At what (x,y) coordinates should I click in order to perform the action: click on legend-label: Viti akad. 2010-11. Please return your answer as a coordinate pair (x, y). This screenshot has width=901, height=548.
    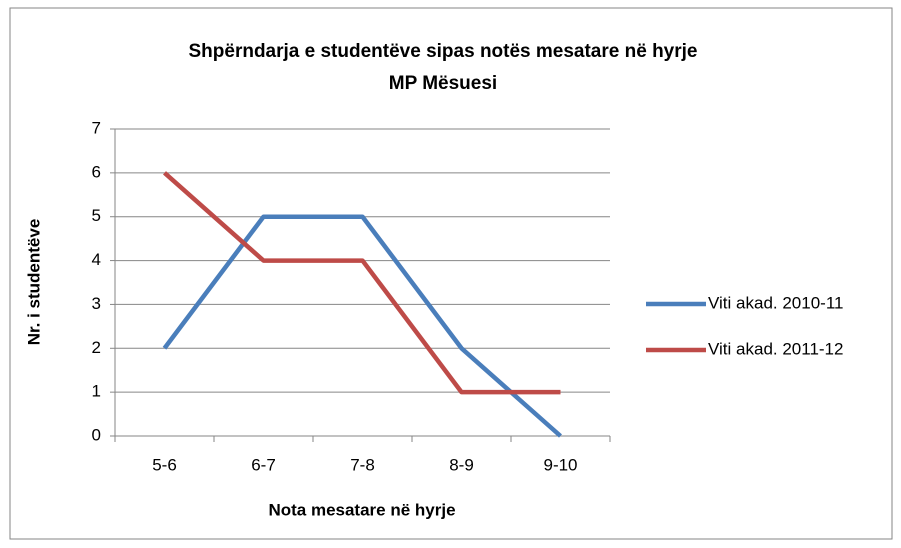
    Looking at the image, I should click on (775, 302).